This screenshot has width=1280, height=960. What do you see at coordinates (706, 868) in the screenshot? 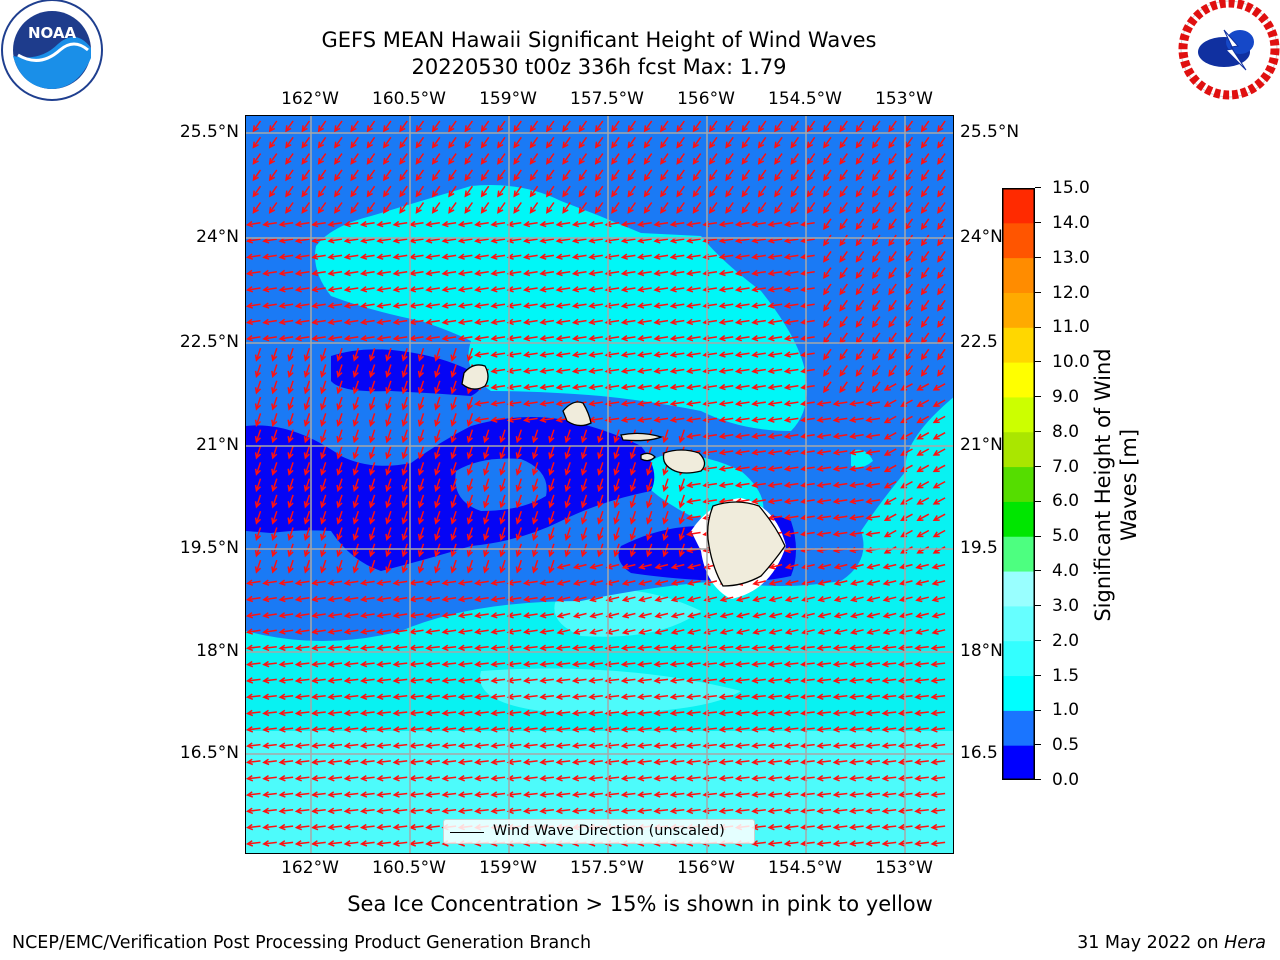
I see `lon-label-bottom: 156°W` at bounding box center [706, 868].